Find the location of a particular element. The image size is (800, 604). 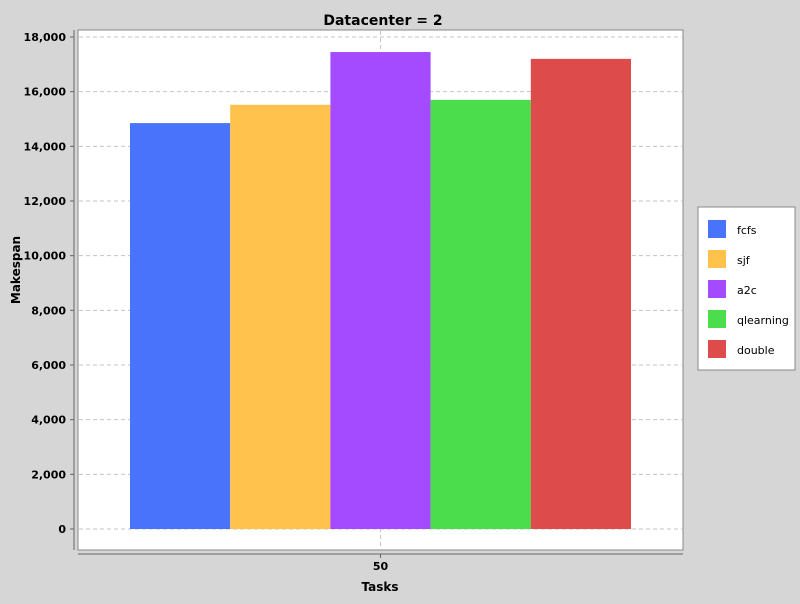

legend-swatch-double is located at coordinates (717, 349).